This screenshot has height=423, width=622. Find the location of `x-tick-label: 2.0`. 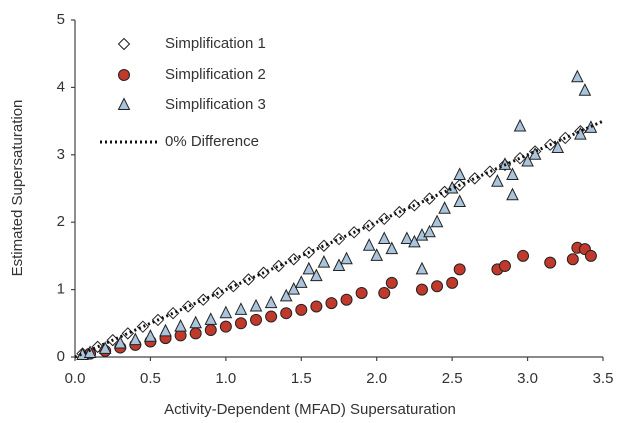

x-tick-label: 2.0 is located at coordinates (376, 378).